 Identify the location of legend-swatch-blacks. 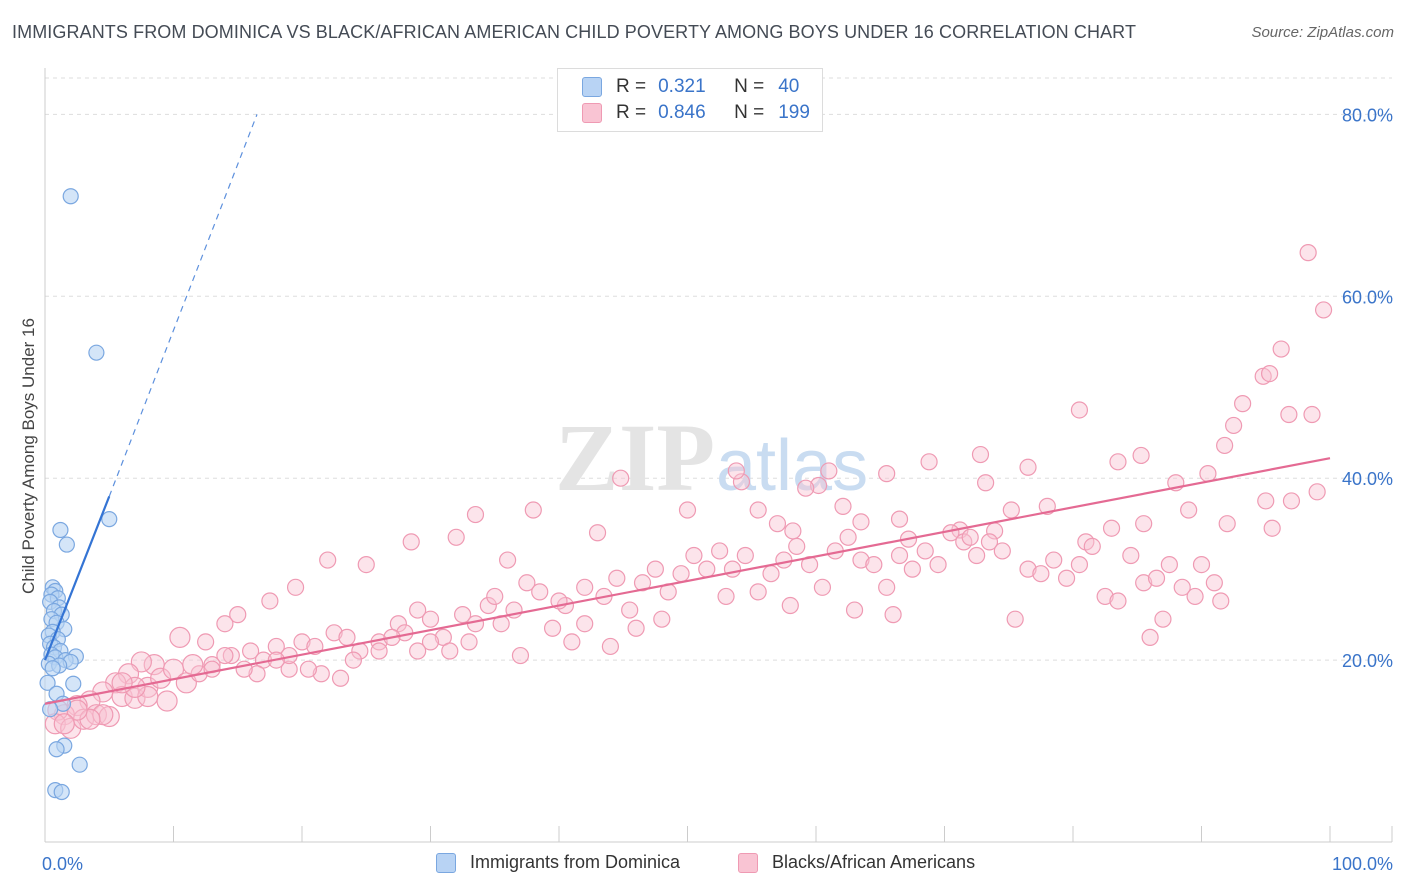
(592, 113).